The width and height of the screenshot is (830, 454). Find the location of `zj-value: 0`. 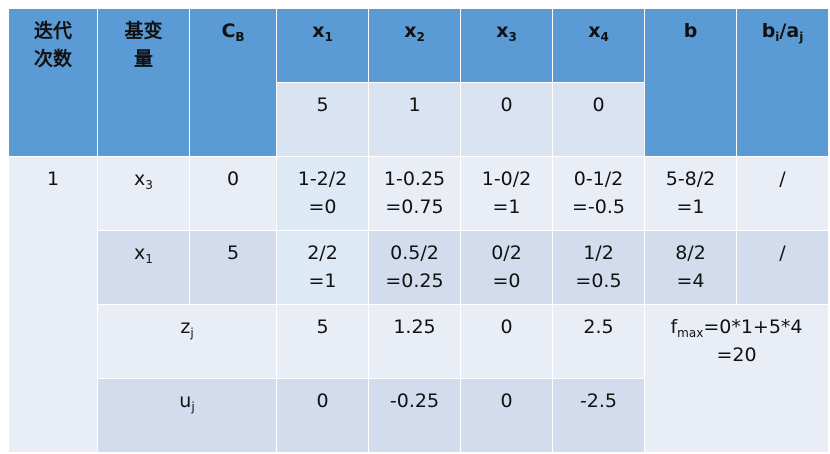

zj-value: 0 is located at coordinates (506, 341).